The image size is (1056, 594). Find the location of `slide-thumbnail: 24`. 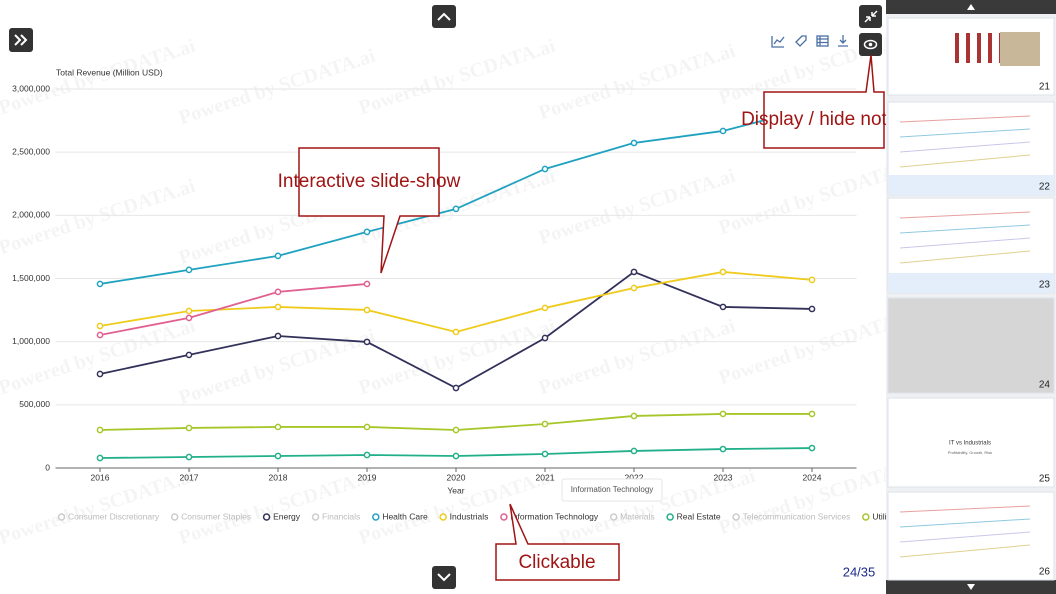

slide-thumbnail: 24 is located at coordinates (971, 345).